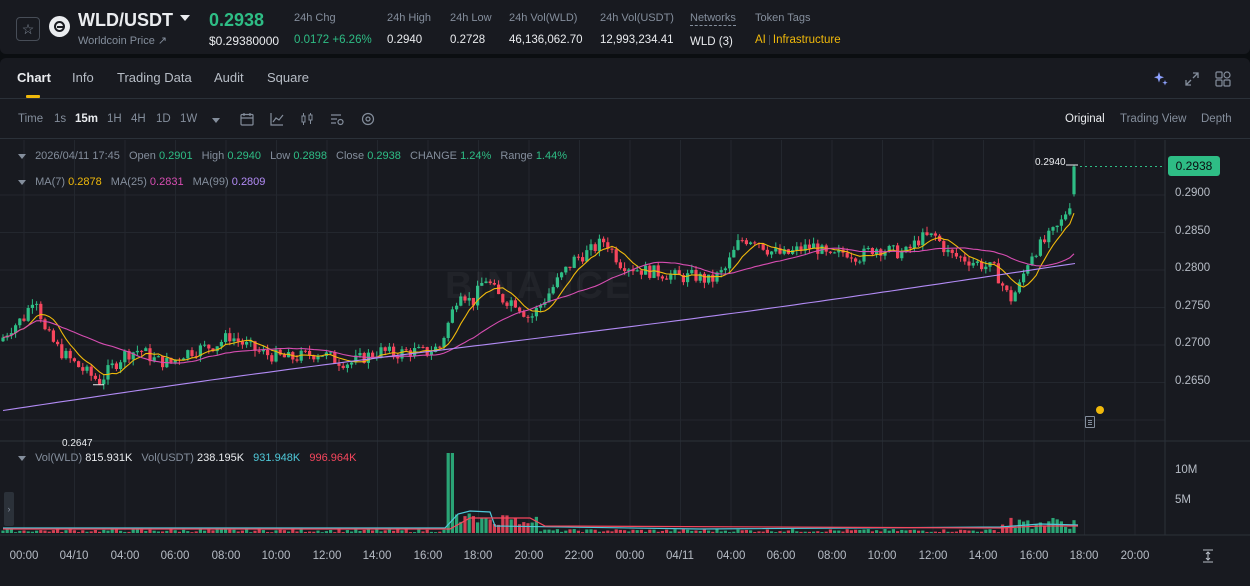 The height and width of the screenshot is (586, 1250). I want to click on stat-24h-high: 24h High 0.2940, so click(409, 29).